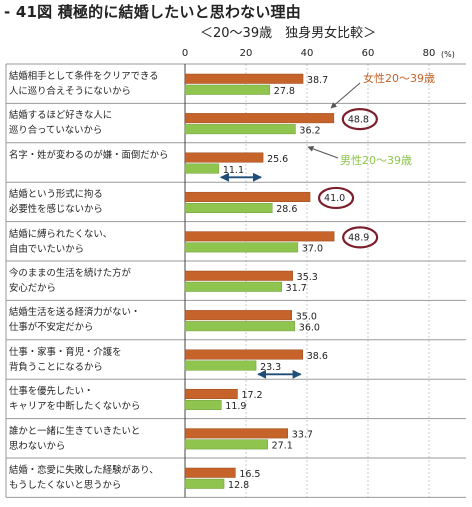  What do you see at coordinates (84, 84) in the screenshot?
I see `category-label: 結婚相手として条件をクリアできる 人に巡り合えそうにないから` at bounding box center [84, 84].